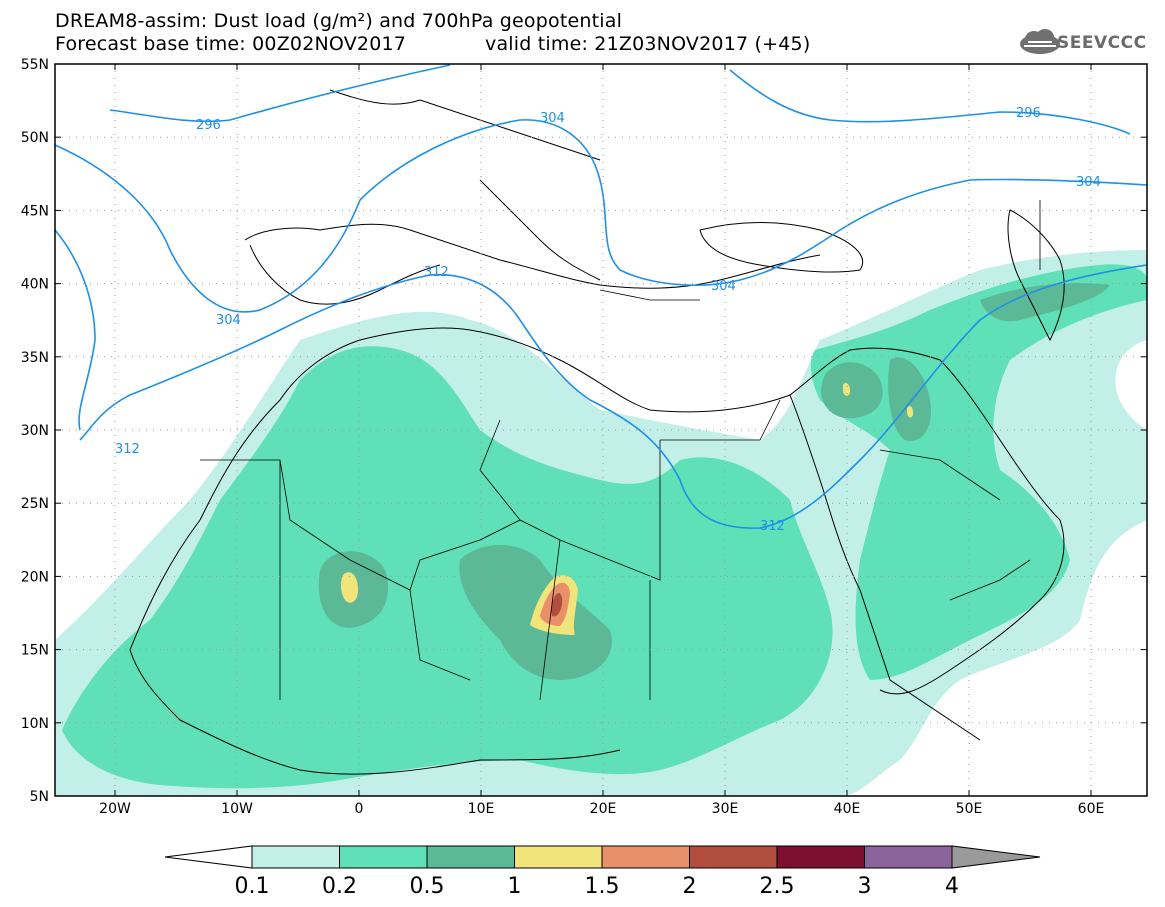 This screenshot has height=907, width=1165. Describe the element at coordinates (1040, 41) in the screenshot. I see `cloud-icon` at that location.